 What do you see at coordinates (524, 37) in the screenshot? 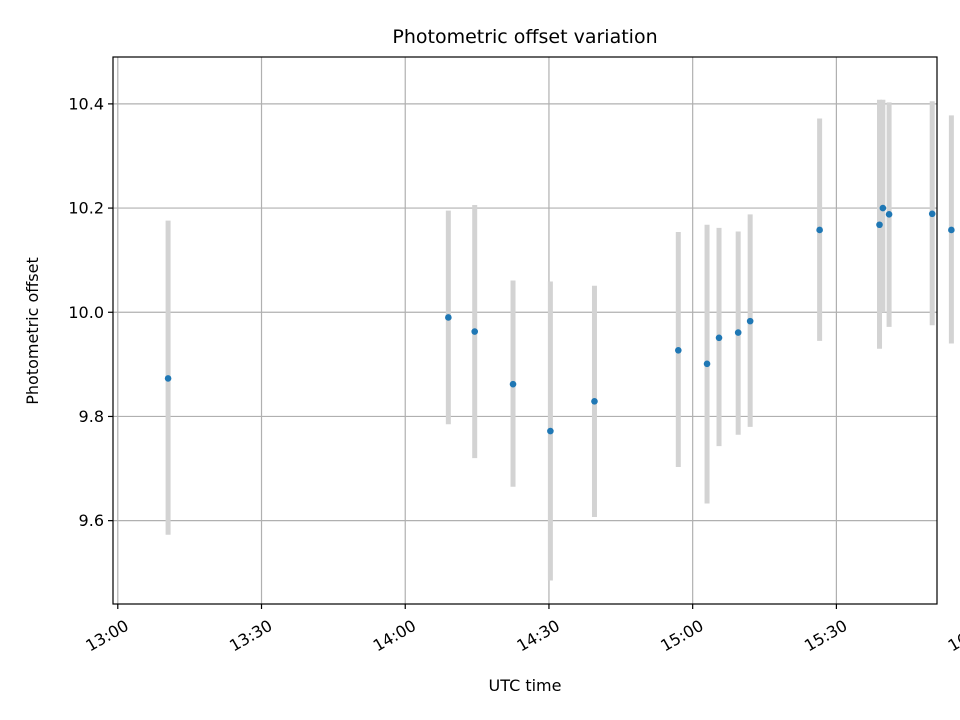
I see `chart-title: Photometric offset variation` at bounding box center [524, 37].